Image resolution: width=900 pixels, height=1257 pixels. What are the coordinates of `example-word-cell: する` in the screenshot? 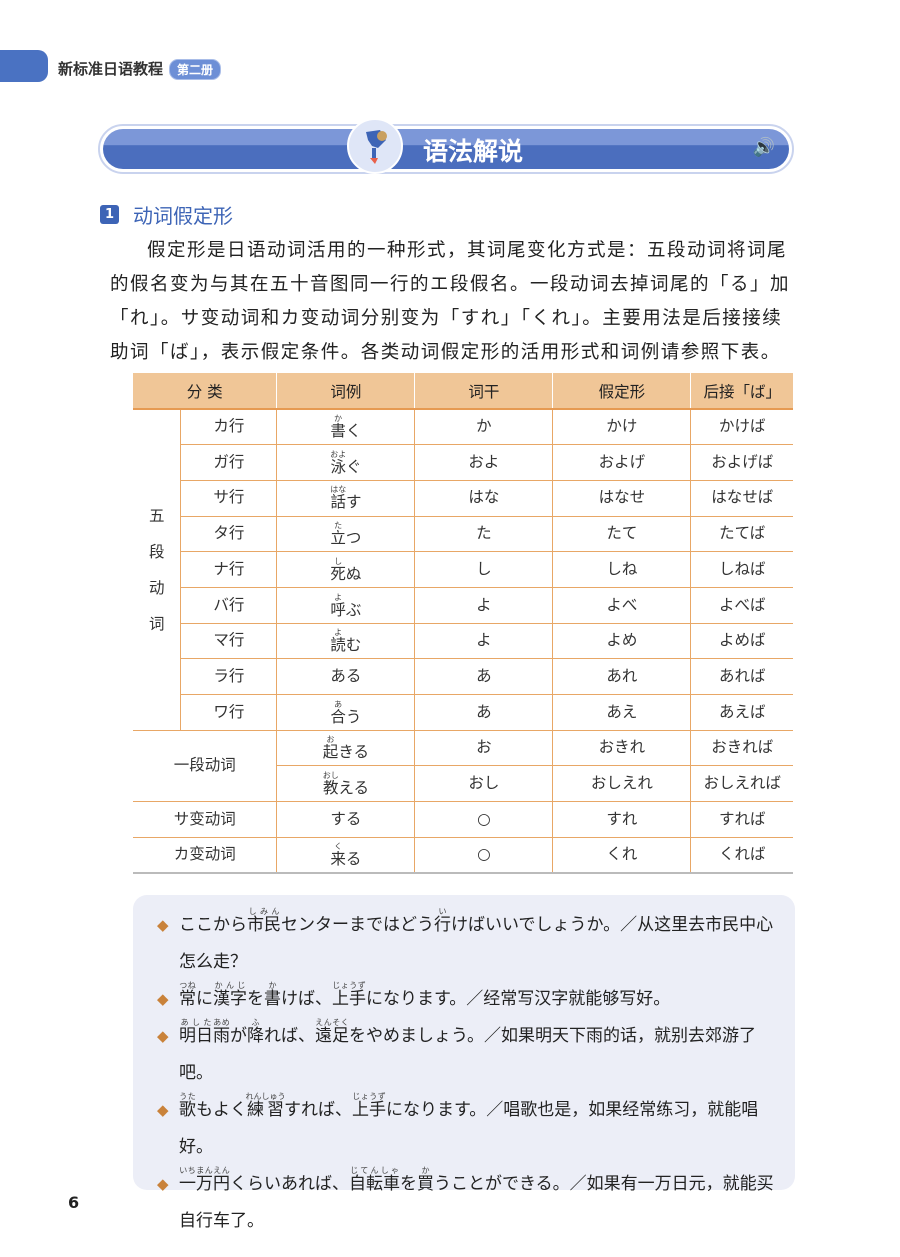 It's located at (345, 819).